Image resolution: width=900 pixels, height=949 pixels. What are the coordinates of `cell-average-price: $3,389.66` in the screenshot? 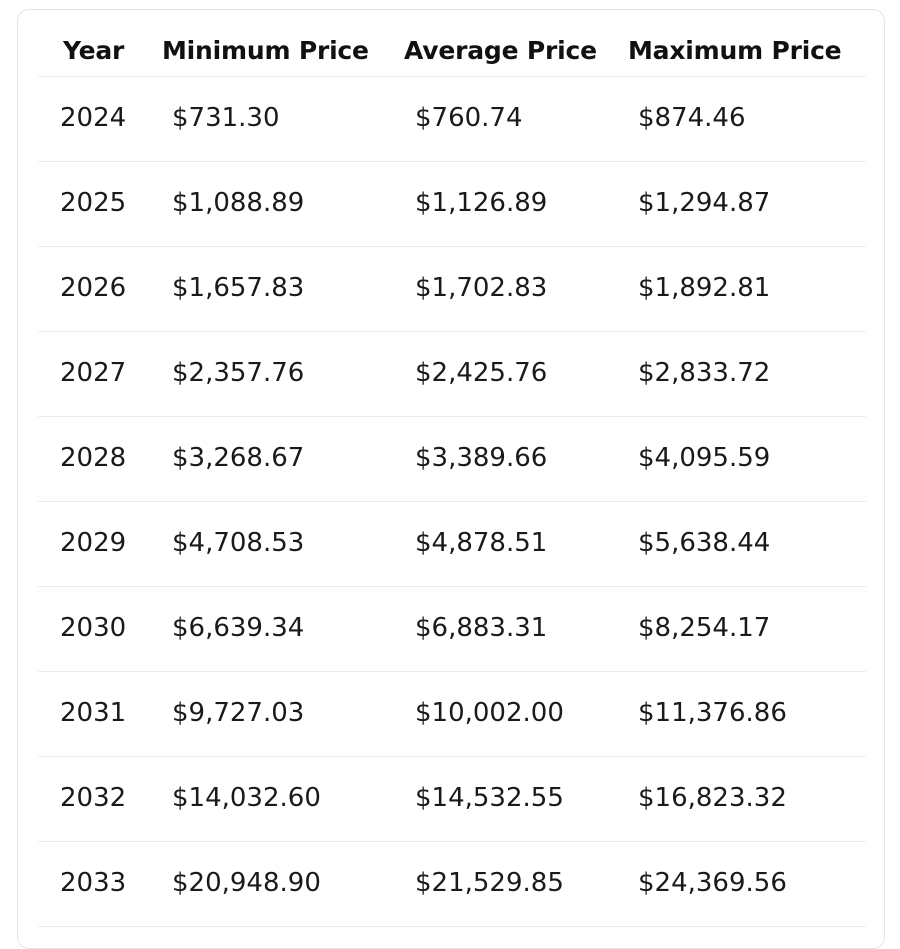 It's located at (481, 458).